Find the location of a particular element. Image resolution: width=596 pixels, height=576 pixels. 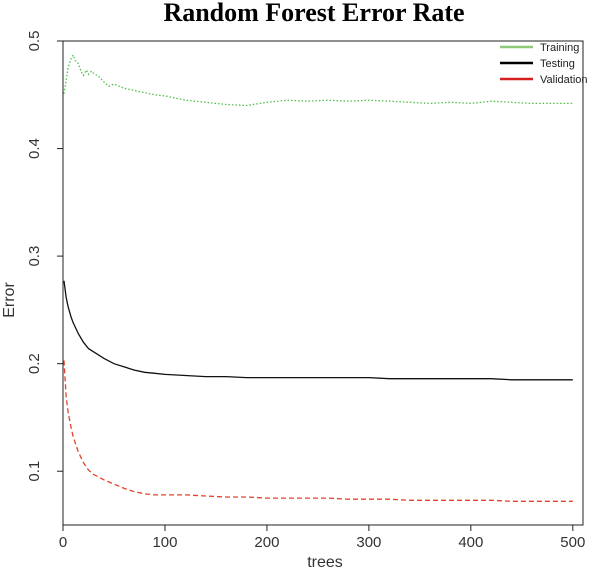

y-tick-label: 0.5 is located at coordinates (34, 41).